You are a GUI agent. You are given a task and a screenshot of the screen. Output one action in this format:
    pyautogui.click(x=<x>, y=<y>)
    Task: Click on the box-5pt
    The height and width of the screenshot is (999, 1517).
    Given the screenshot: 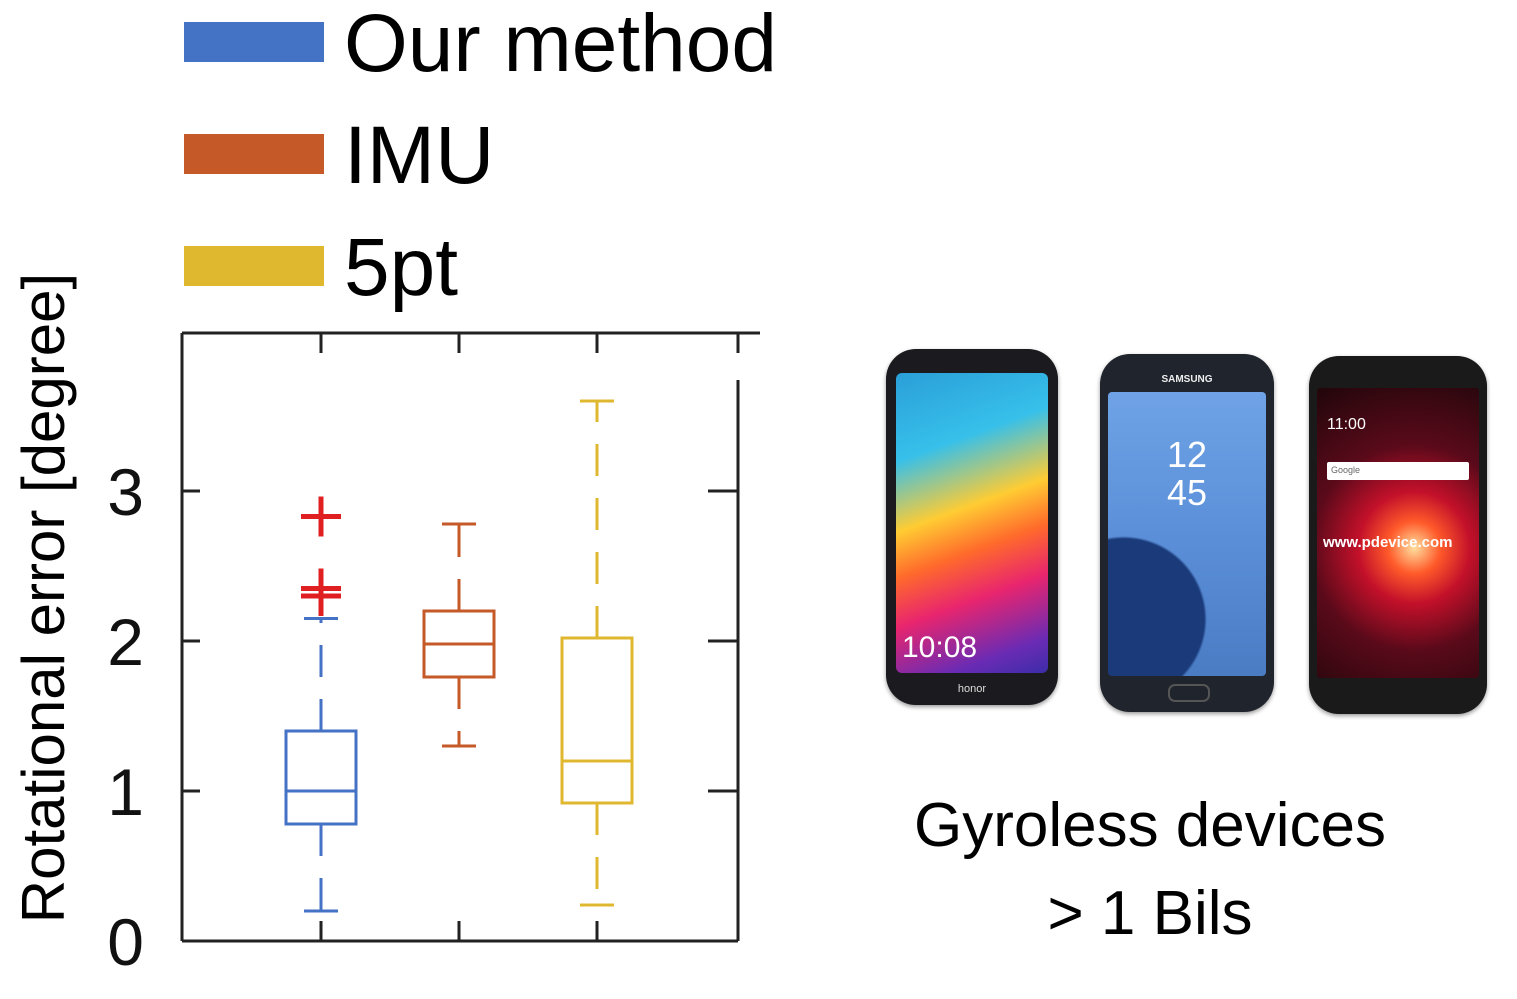 What is the action you would take?
    pyautogui.click(x=597, y=653)
    